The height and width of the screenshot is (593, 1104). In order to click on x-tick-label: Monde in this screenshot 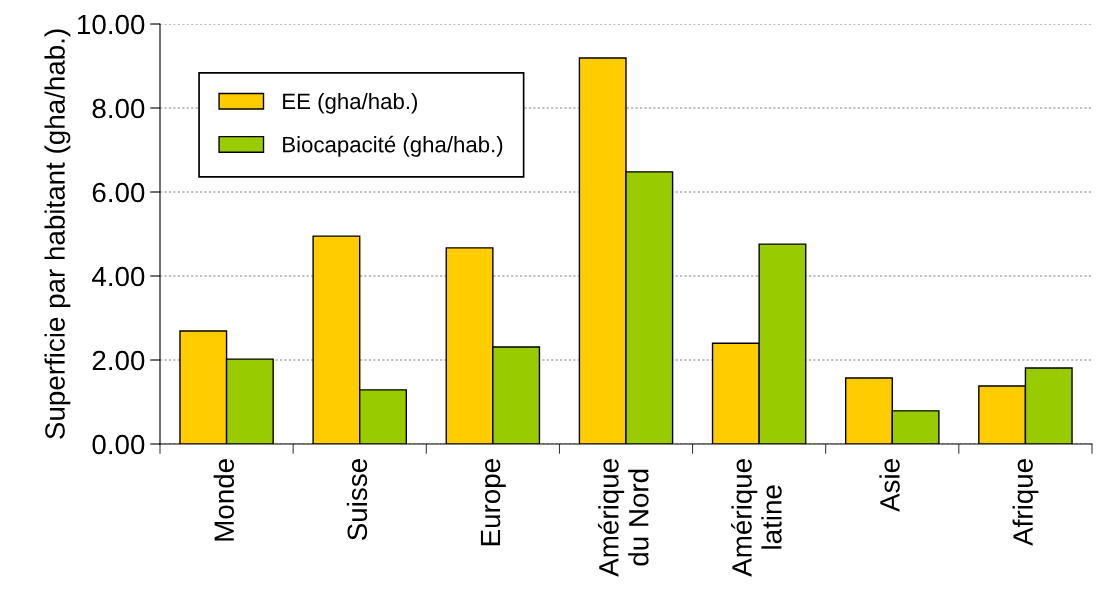, I will do `click(224, 500)`.